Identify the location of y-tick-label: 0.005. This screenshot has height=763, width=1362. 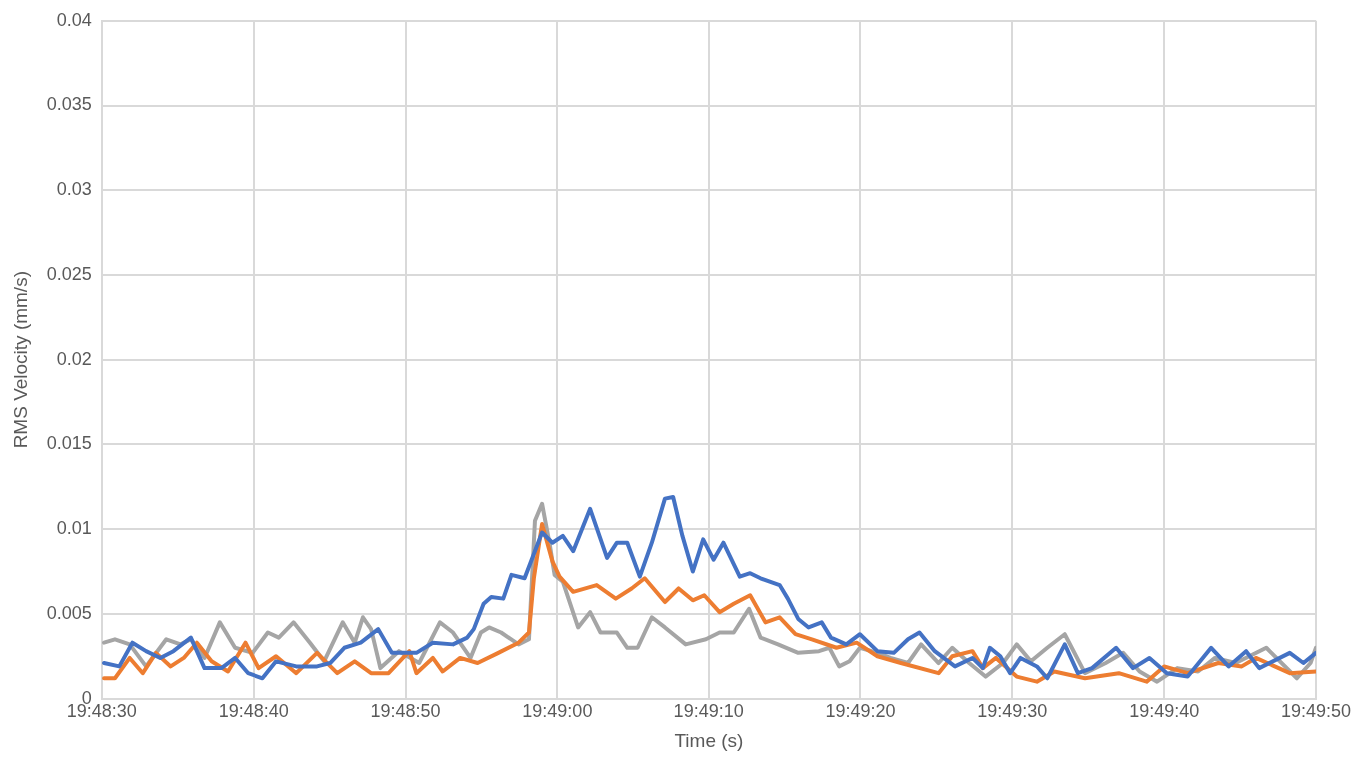
(69, 612).